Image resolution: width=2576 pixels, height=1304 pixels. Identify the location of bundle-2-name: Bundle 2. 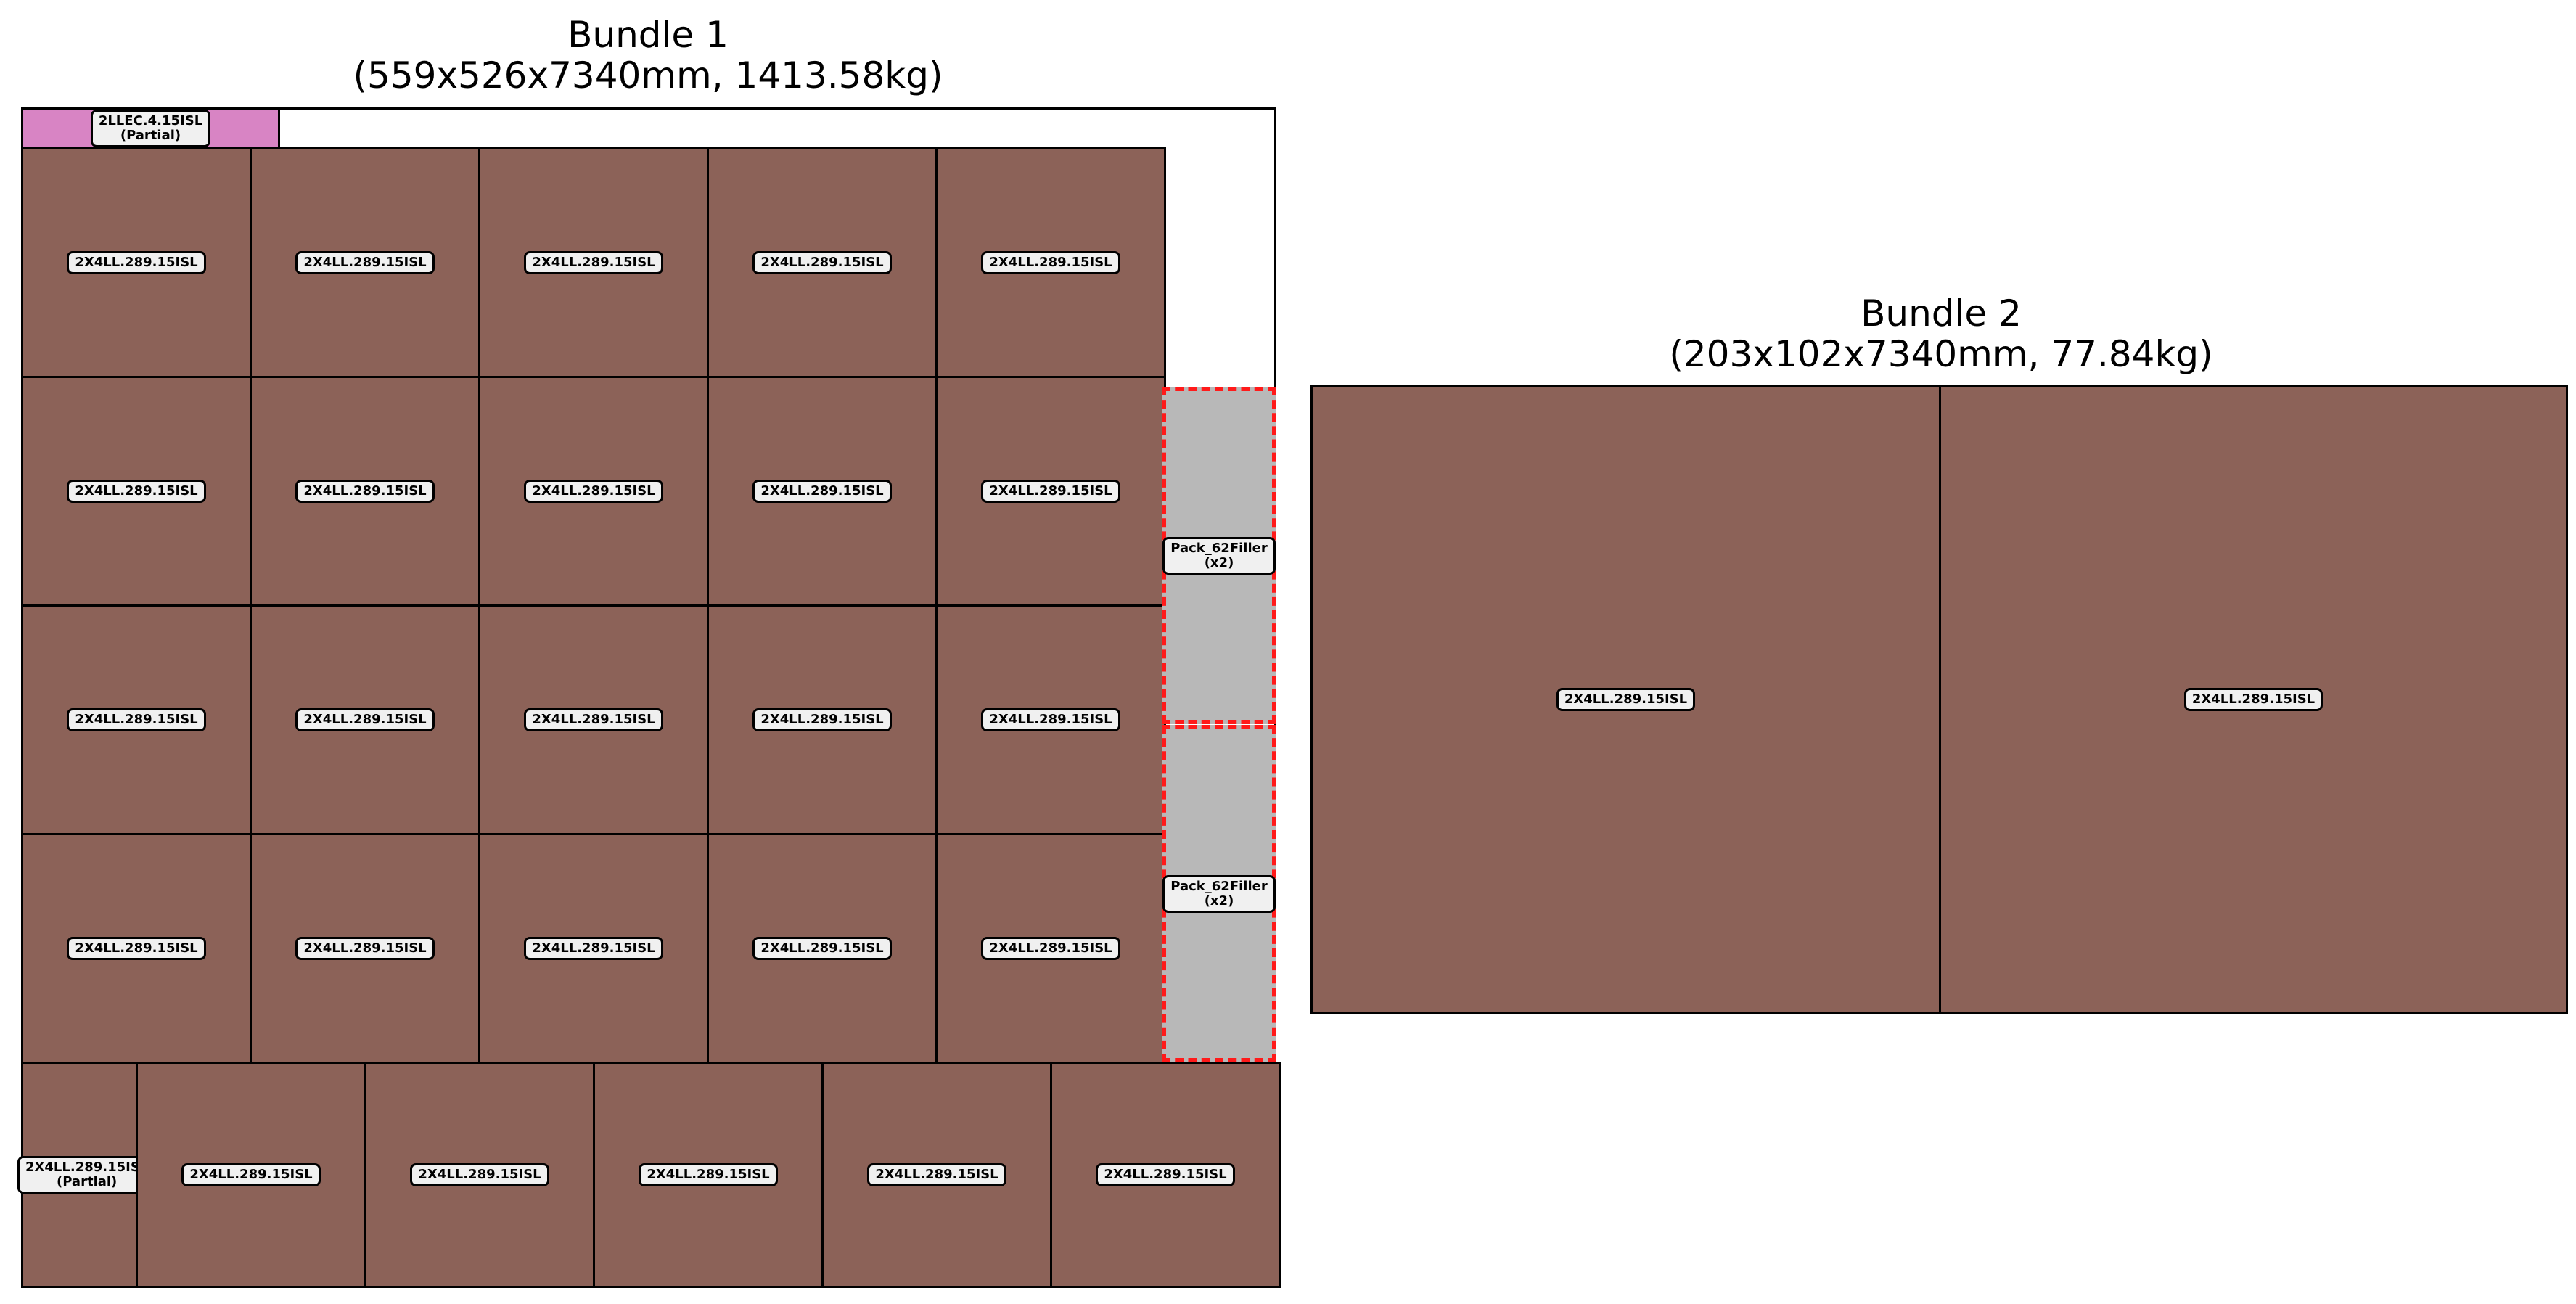
(1941, 313).